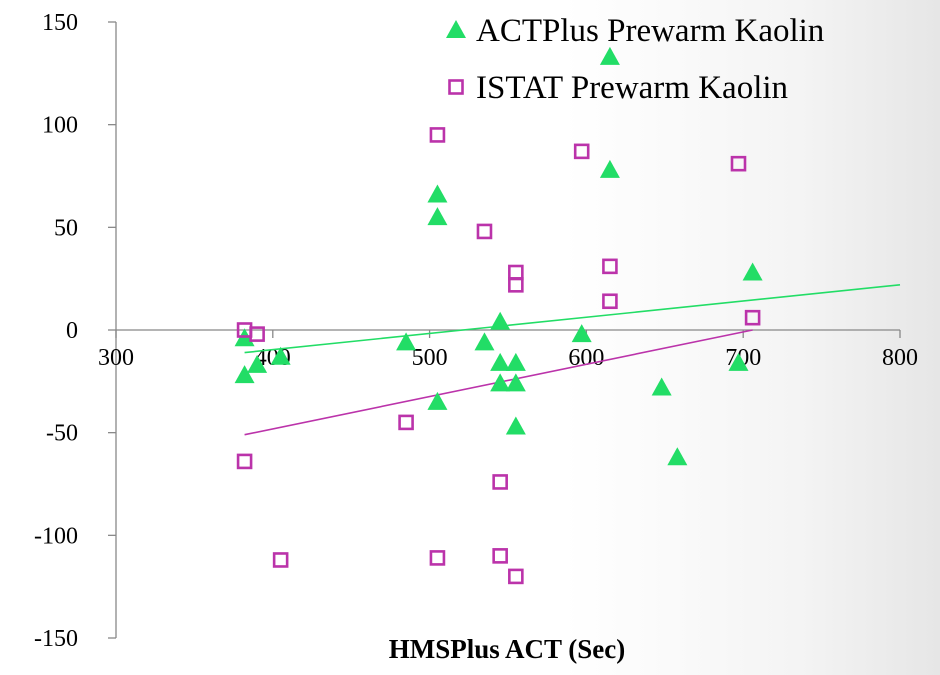 The height and width of the screenshot is (675, 940). I want to click on legend-label: ACTPlus Prewarm Kaolin, so click(650, 31).